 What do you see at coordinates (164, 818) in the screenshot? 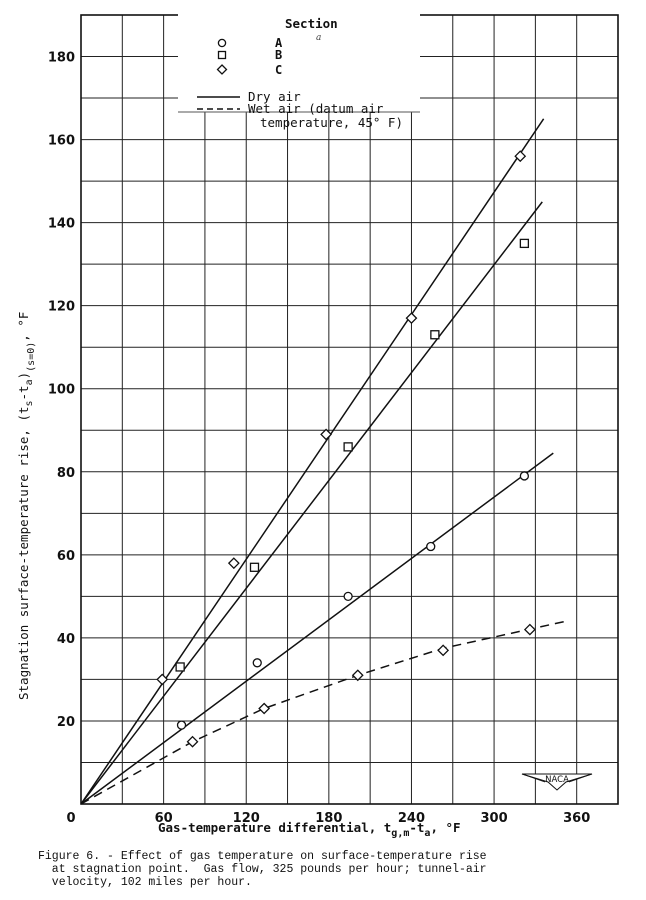
I see `x-tick-label: 60` at bounding box center [164, 818].